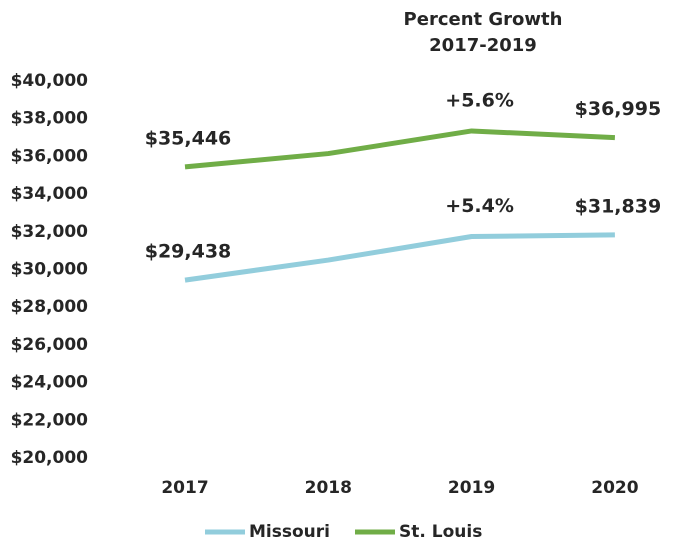  Describe the element at coordinates (50, 383) in the screenshot. I see `y-tick-label: $24,000` at that location.